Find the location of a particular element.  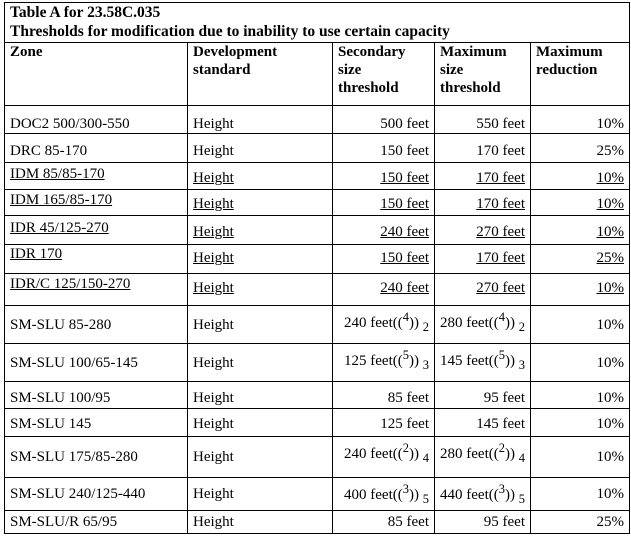

table-row: SM-SLU 100/95 Height 85 feet 95 feet 10% is located at coordinates (317, 395).